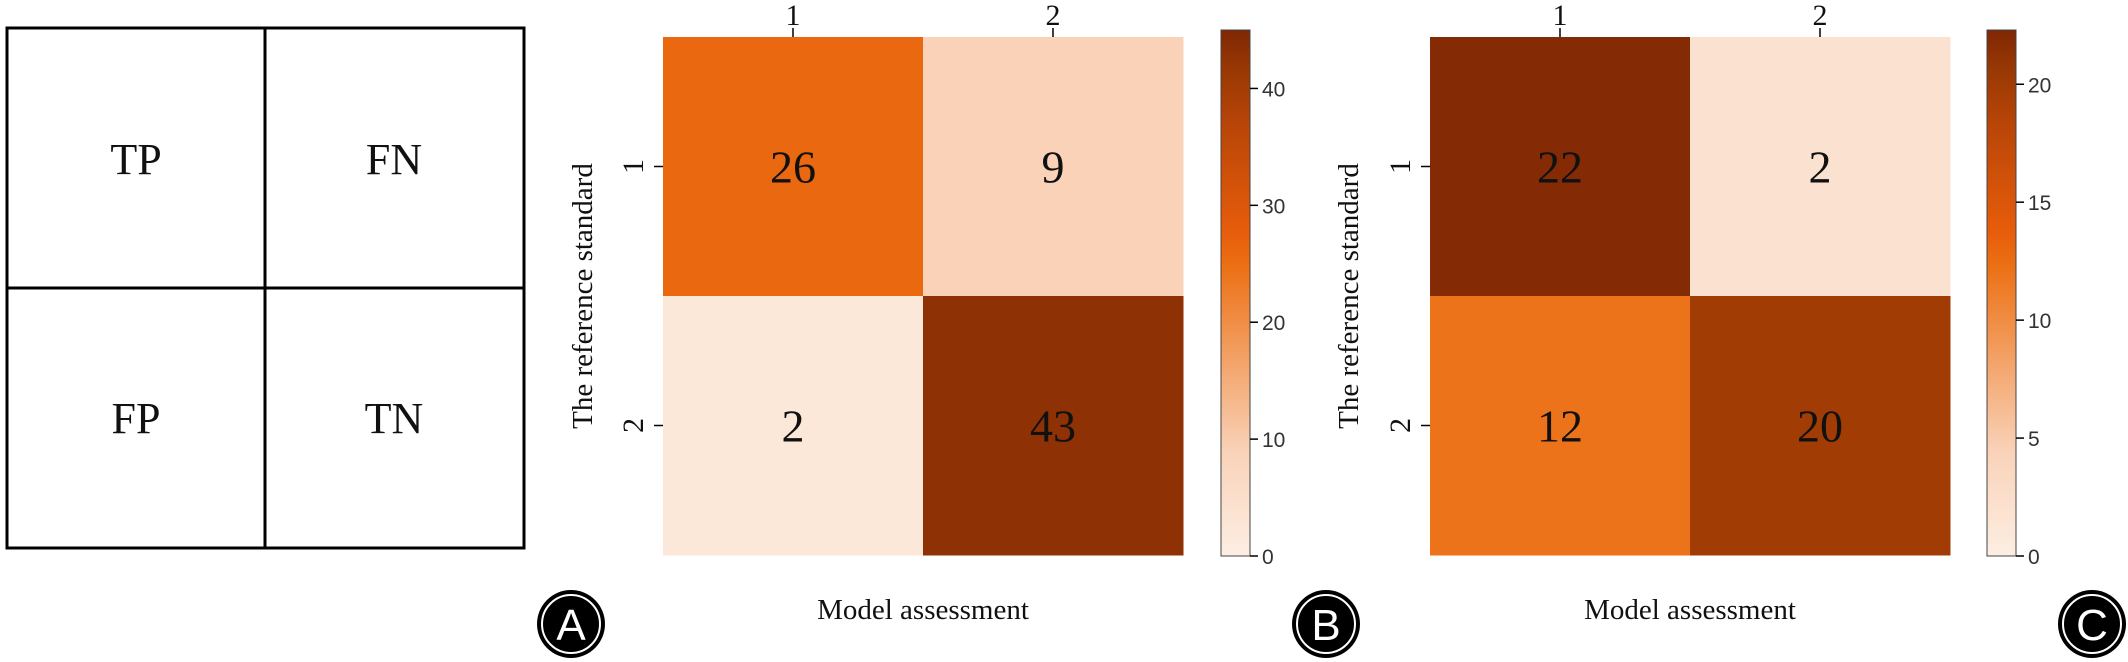 This screenshot has width=2128, height=662. I want to click on cell-value-label: 9, so click(1053, 167).